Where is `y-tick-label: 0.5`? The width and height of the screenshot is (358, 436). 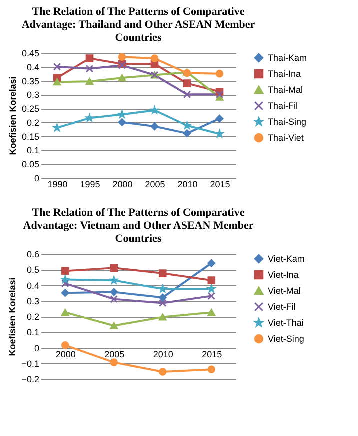 y-tick-label: 0.5 is located at coordinates (33, 270).